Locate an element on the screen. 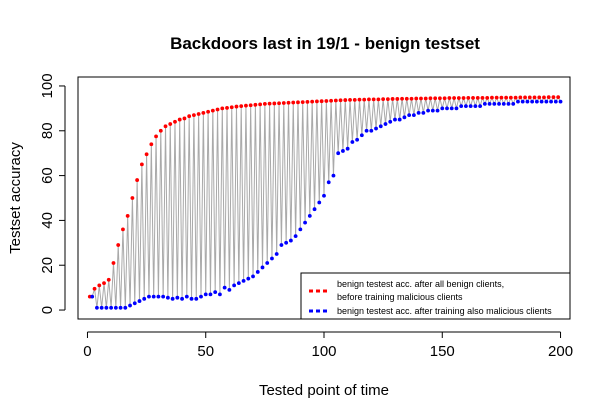 This screenshot has width=611, height=420. y-axis: 0 20 40 60 80 100 is located at coordinates (52, 193).